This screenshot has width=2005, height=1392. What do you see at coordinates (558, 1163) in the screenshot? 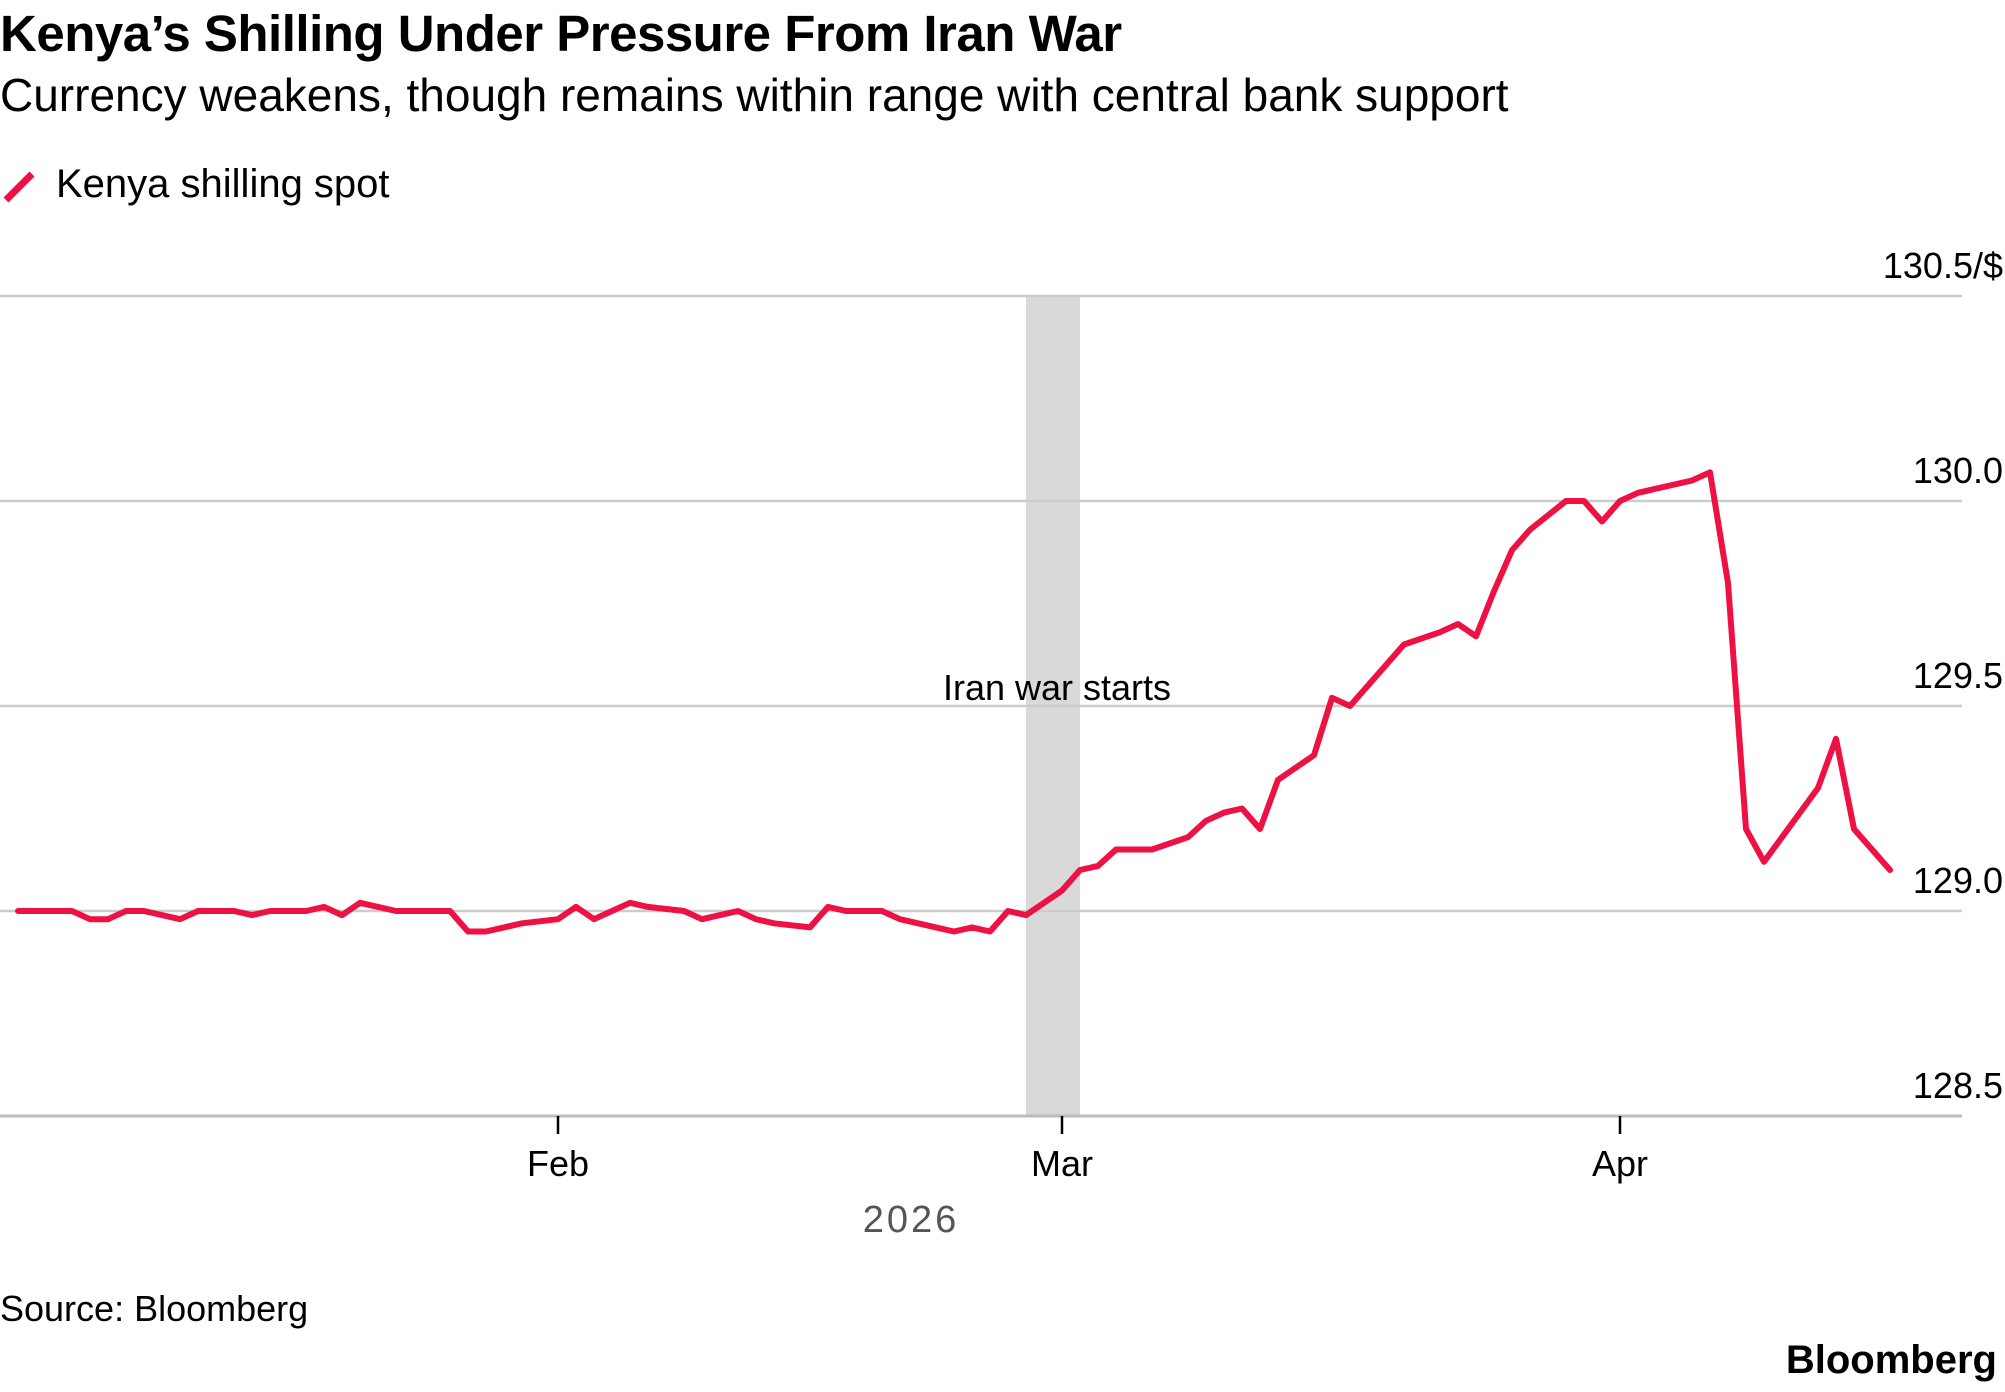
I see `x-tick-label: Feb` at bounding box center [558, 1163].